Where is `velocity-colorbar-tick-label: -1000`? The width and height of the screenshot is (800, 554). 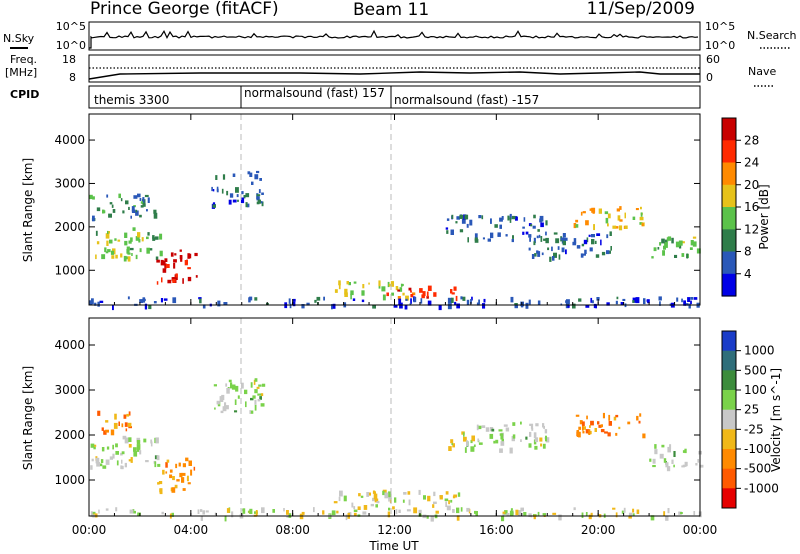
velocity-colorbar-tick-label: -1000 is located at coordinates (761, 488).